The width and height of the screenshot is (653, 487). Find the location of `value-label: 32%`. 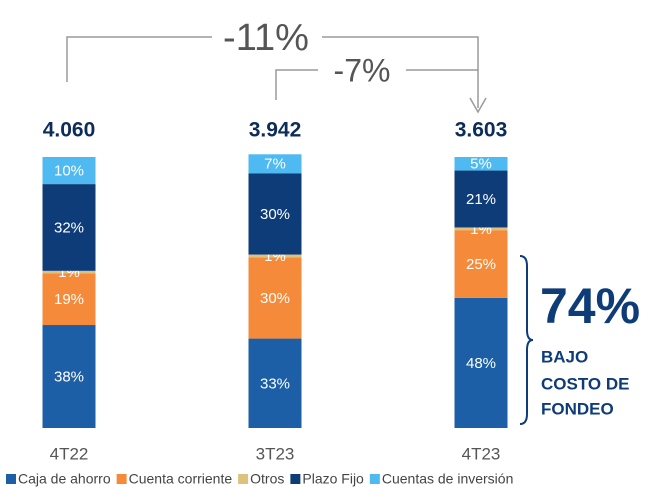

value-label: 32% is located at coordinates (69, 227).